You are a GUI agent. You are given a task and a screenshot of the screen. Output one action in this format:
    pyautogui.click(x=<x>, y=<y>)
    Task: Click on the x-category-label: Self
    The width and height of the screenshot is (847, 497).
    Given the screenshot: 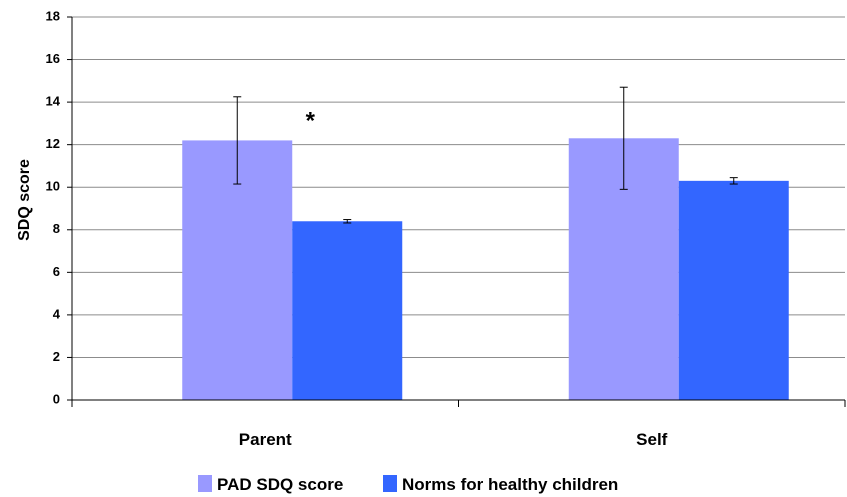 What is the action you would take?
    pyautogui.click(x=652, y=439)
    